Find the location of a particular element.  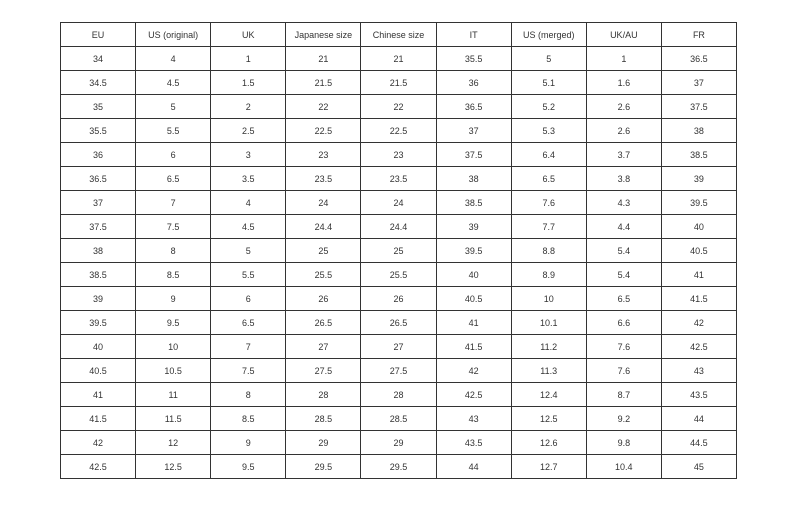

table-cell: 44.5 is located at coordinates (699, 442).